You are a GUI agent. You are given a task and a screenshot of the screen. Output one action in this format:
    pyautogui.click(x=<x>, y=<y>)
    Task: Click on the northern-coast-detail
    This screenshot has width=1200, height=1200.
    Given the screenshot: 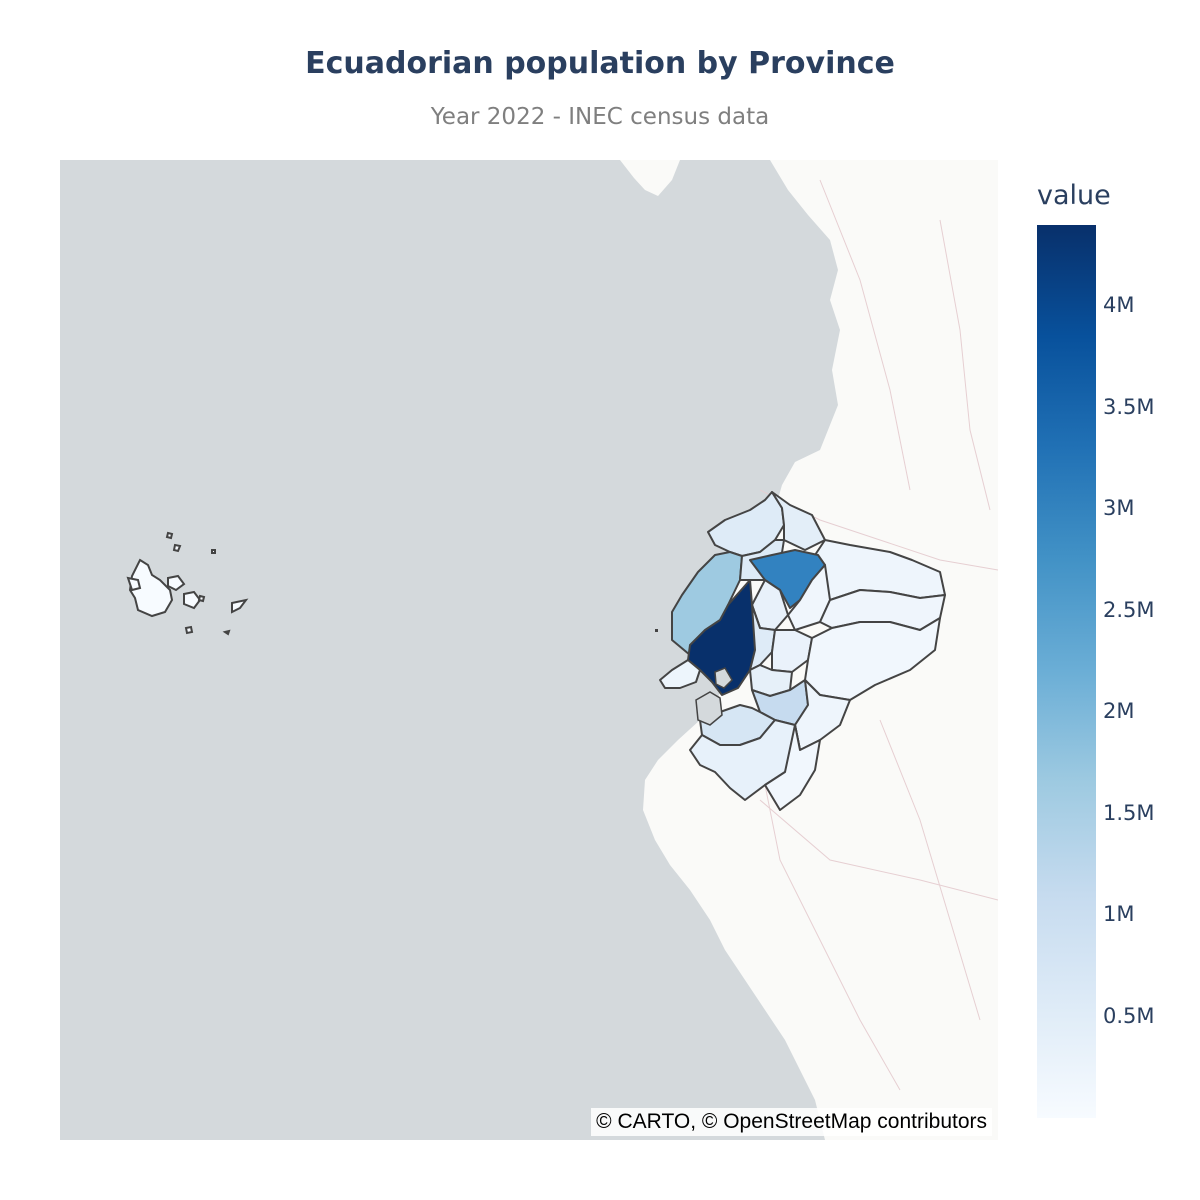 What is the action you would take?
    pyautogui.click(x=650, y=178)
    